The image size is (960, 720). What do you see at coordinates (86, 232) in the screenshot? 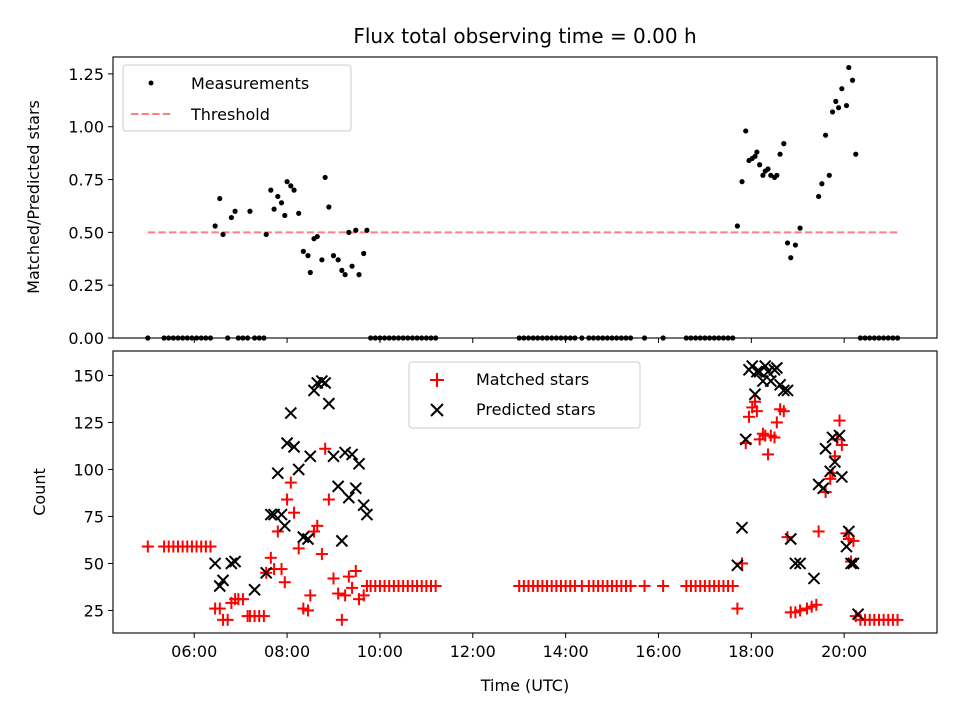
I see `y-tick-label: 0.50` at bounding box center [86, 232].